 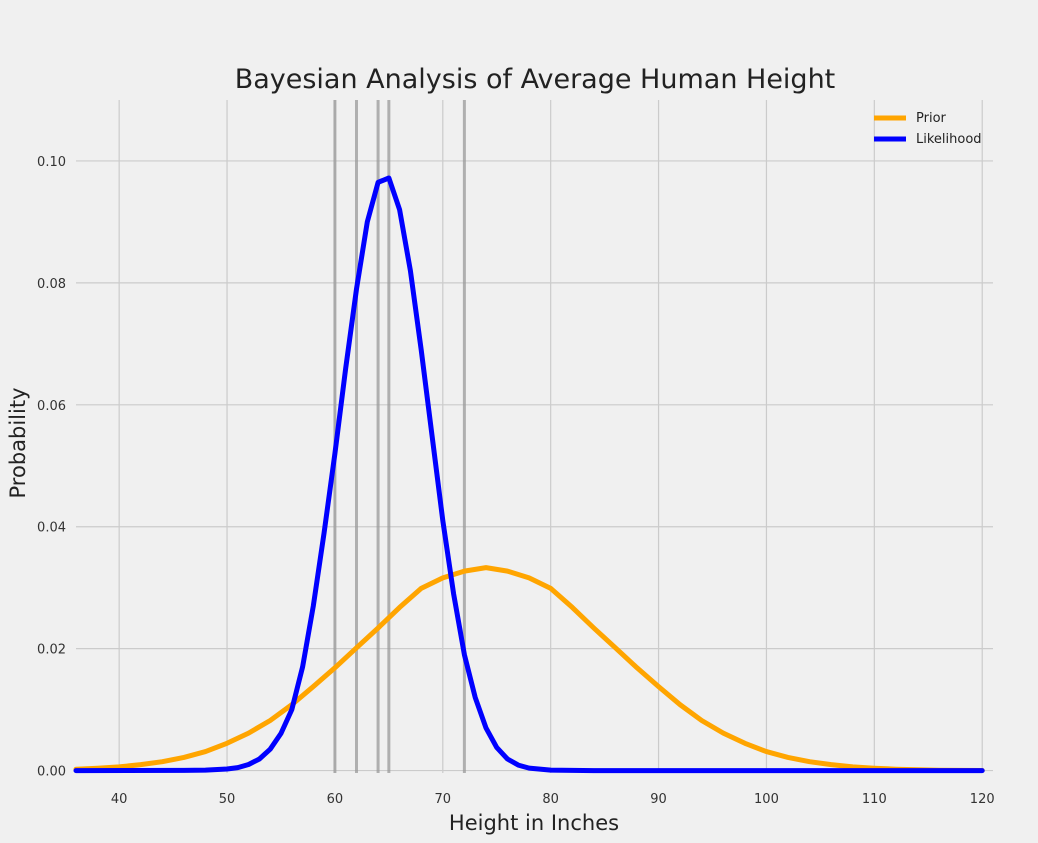 What do you see at coordinates (766, 799) in the screenshot?
I see `x-tick-label: 100` at bounding box center [766, 799].